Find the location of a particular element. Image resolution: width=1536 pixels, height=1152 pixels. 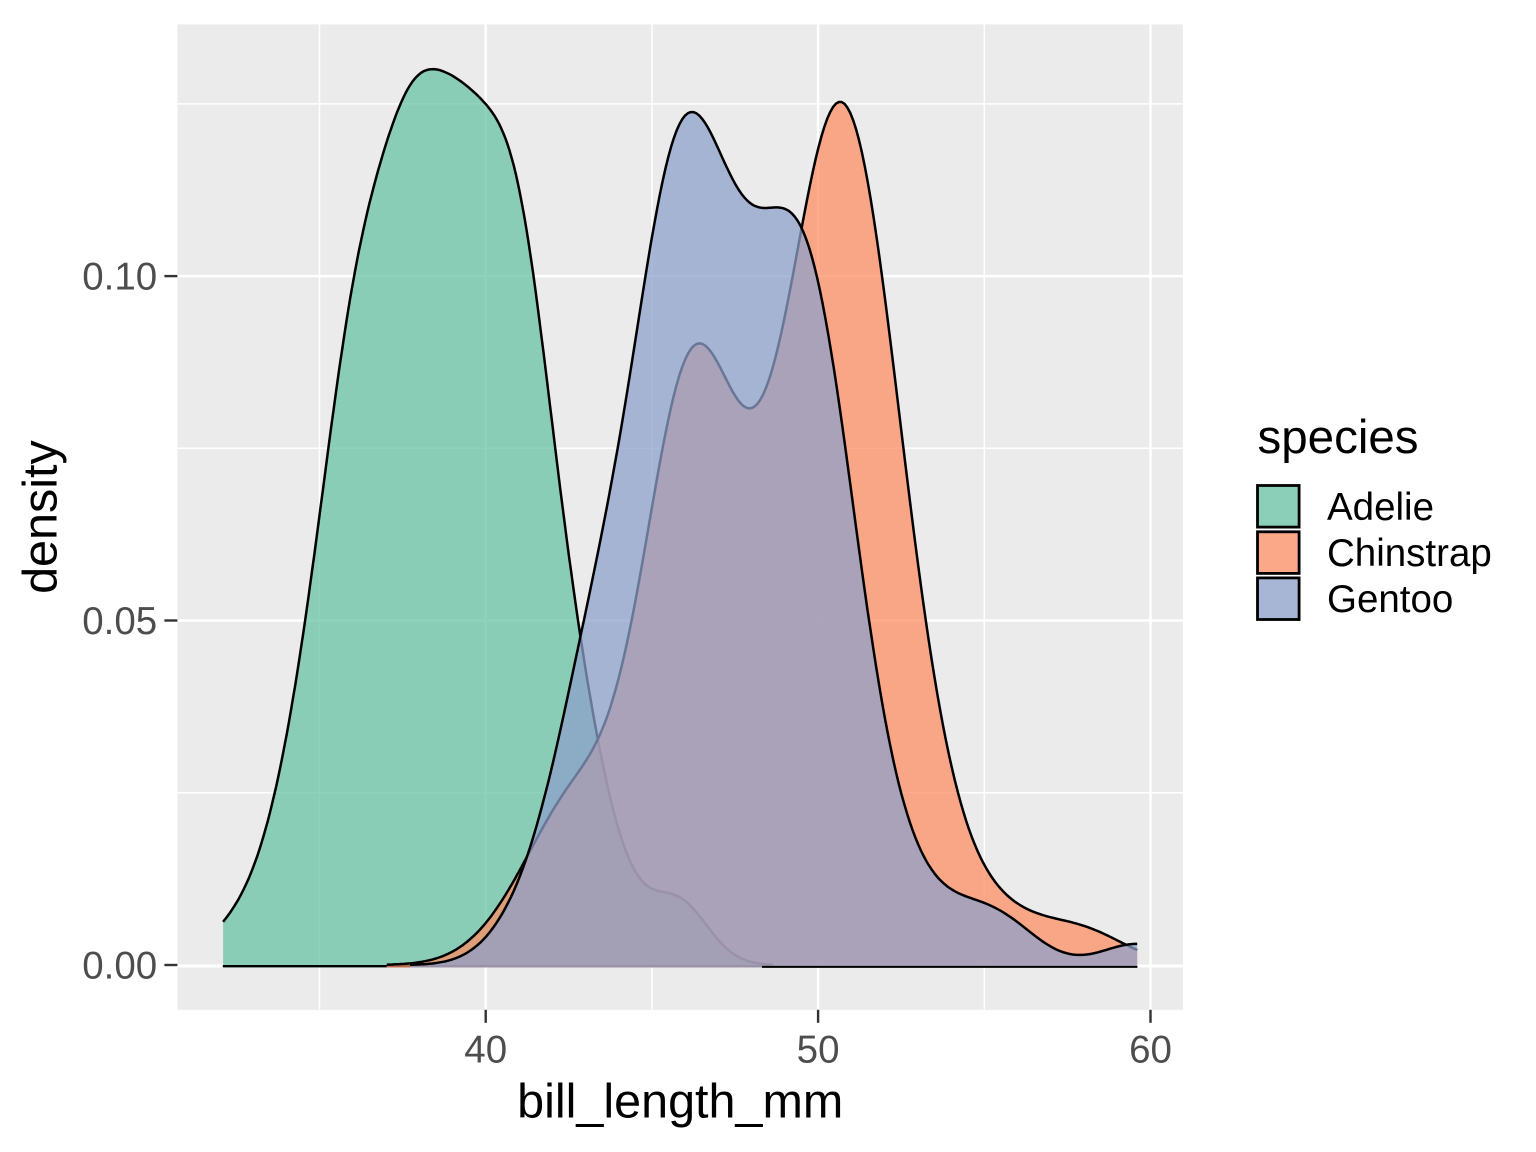

svg-text: 50 is located at coordinates (818, 1050).